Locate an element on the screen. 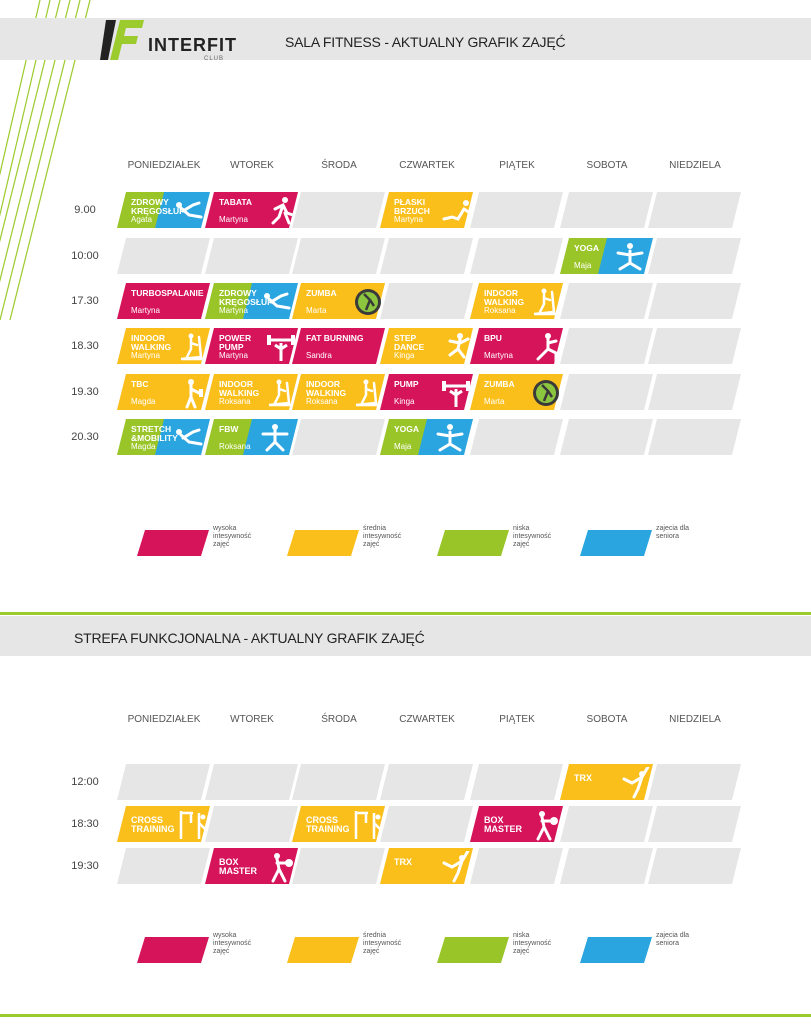 This screenshot has height=1024, width=811. class-name: STRETCH &MOBILITY is located at coordinates (154, 433).